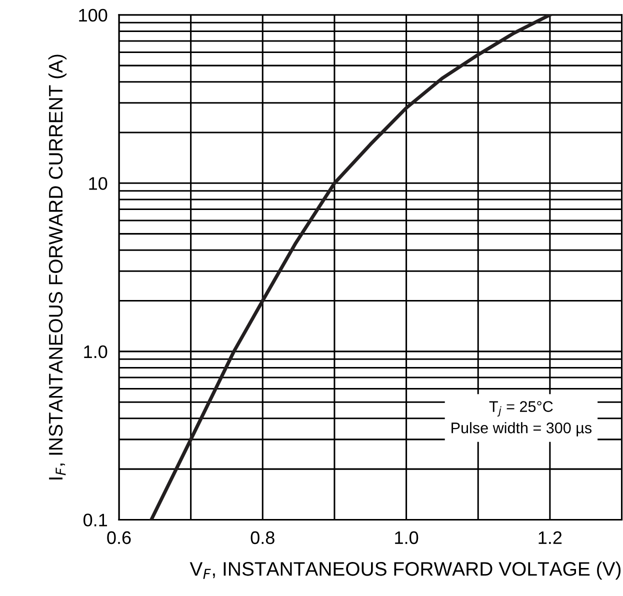 The image size is (623, 596). I want to click on x-axis-title: V$_{F}$, INSTANTANEOUS FORWARD VOLTAGE (V), so click(405, 571).